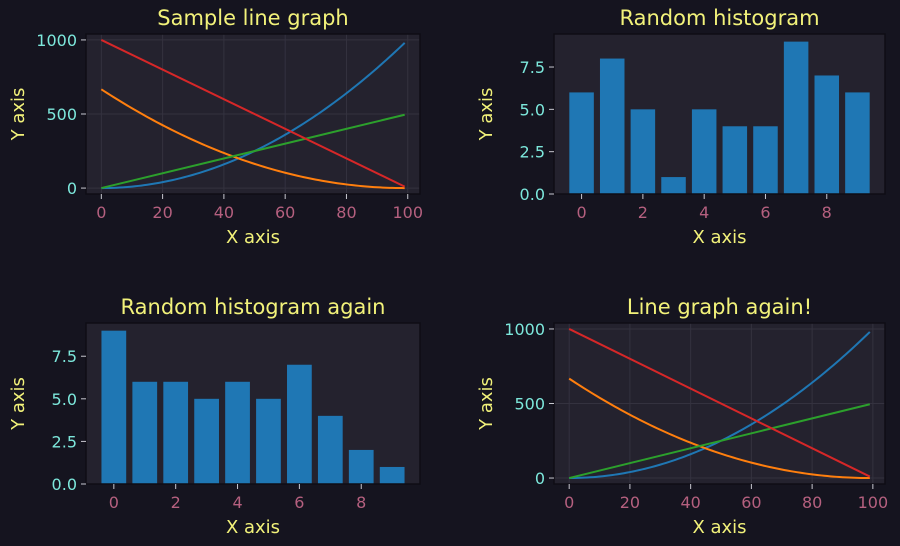  I want to click on chart-title: Line graph again!, so click(719, 307).